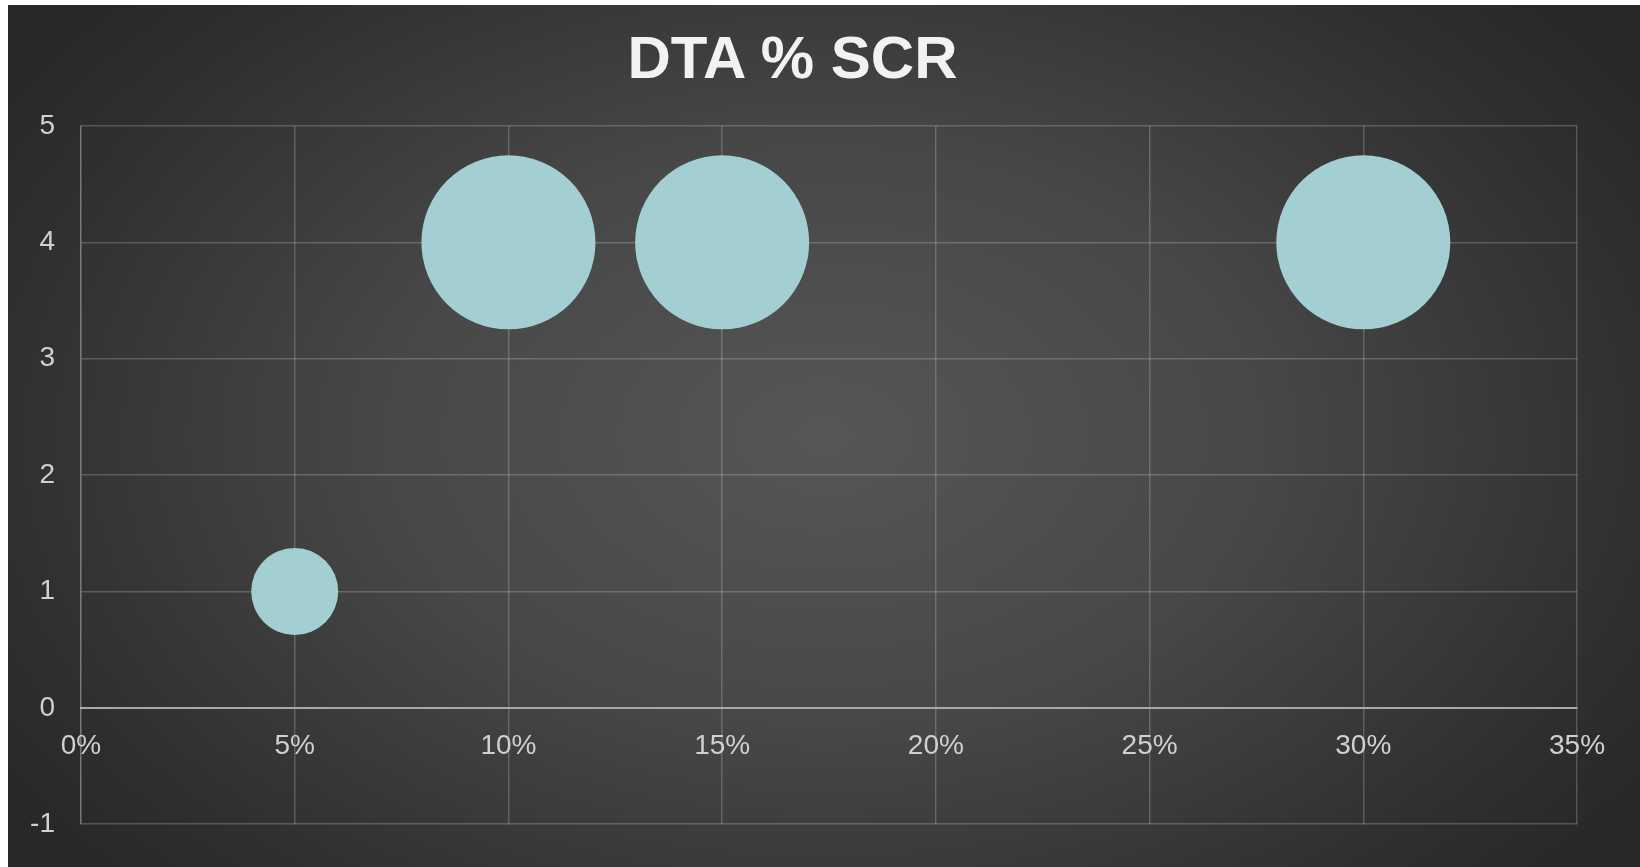 The image size is (1640, 867). I want to click on x-tick-label: 25%, so click(1149, 745).